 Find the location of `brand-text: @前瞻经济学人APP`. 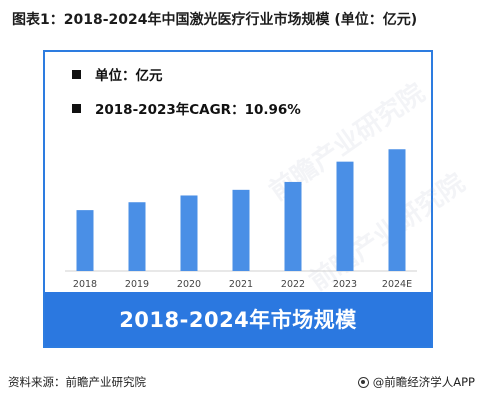

brand-text: @前瞻经济学人APP is located at coordinates (423, 382).